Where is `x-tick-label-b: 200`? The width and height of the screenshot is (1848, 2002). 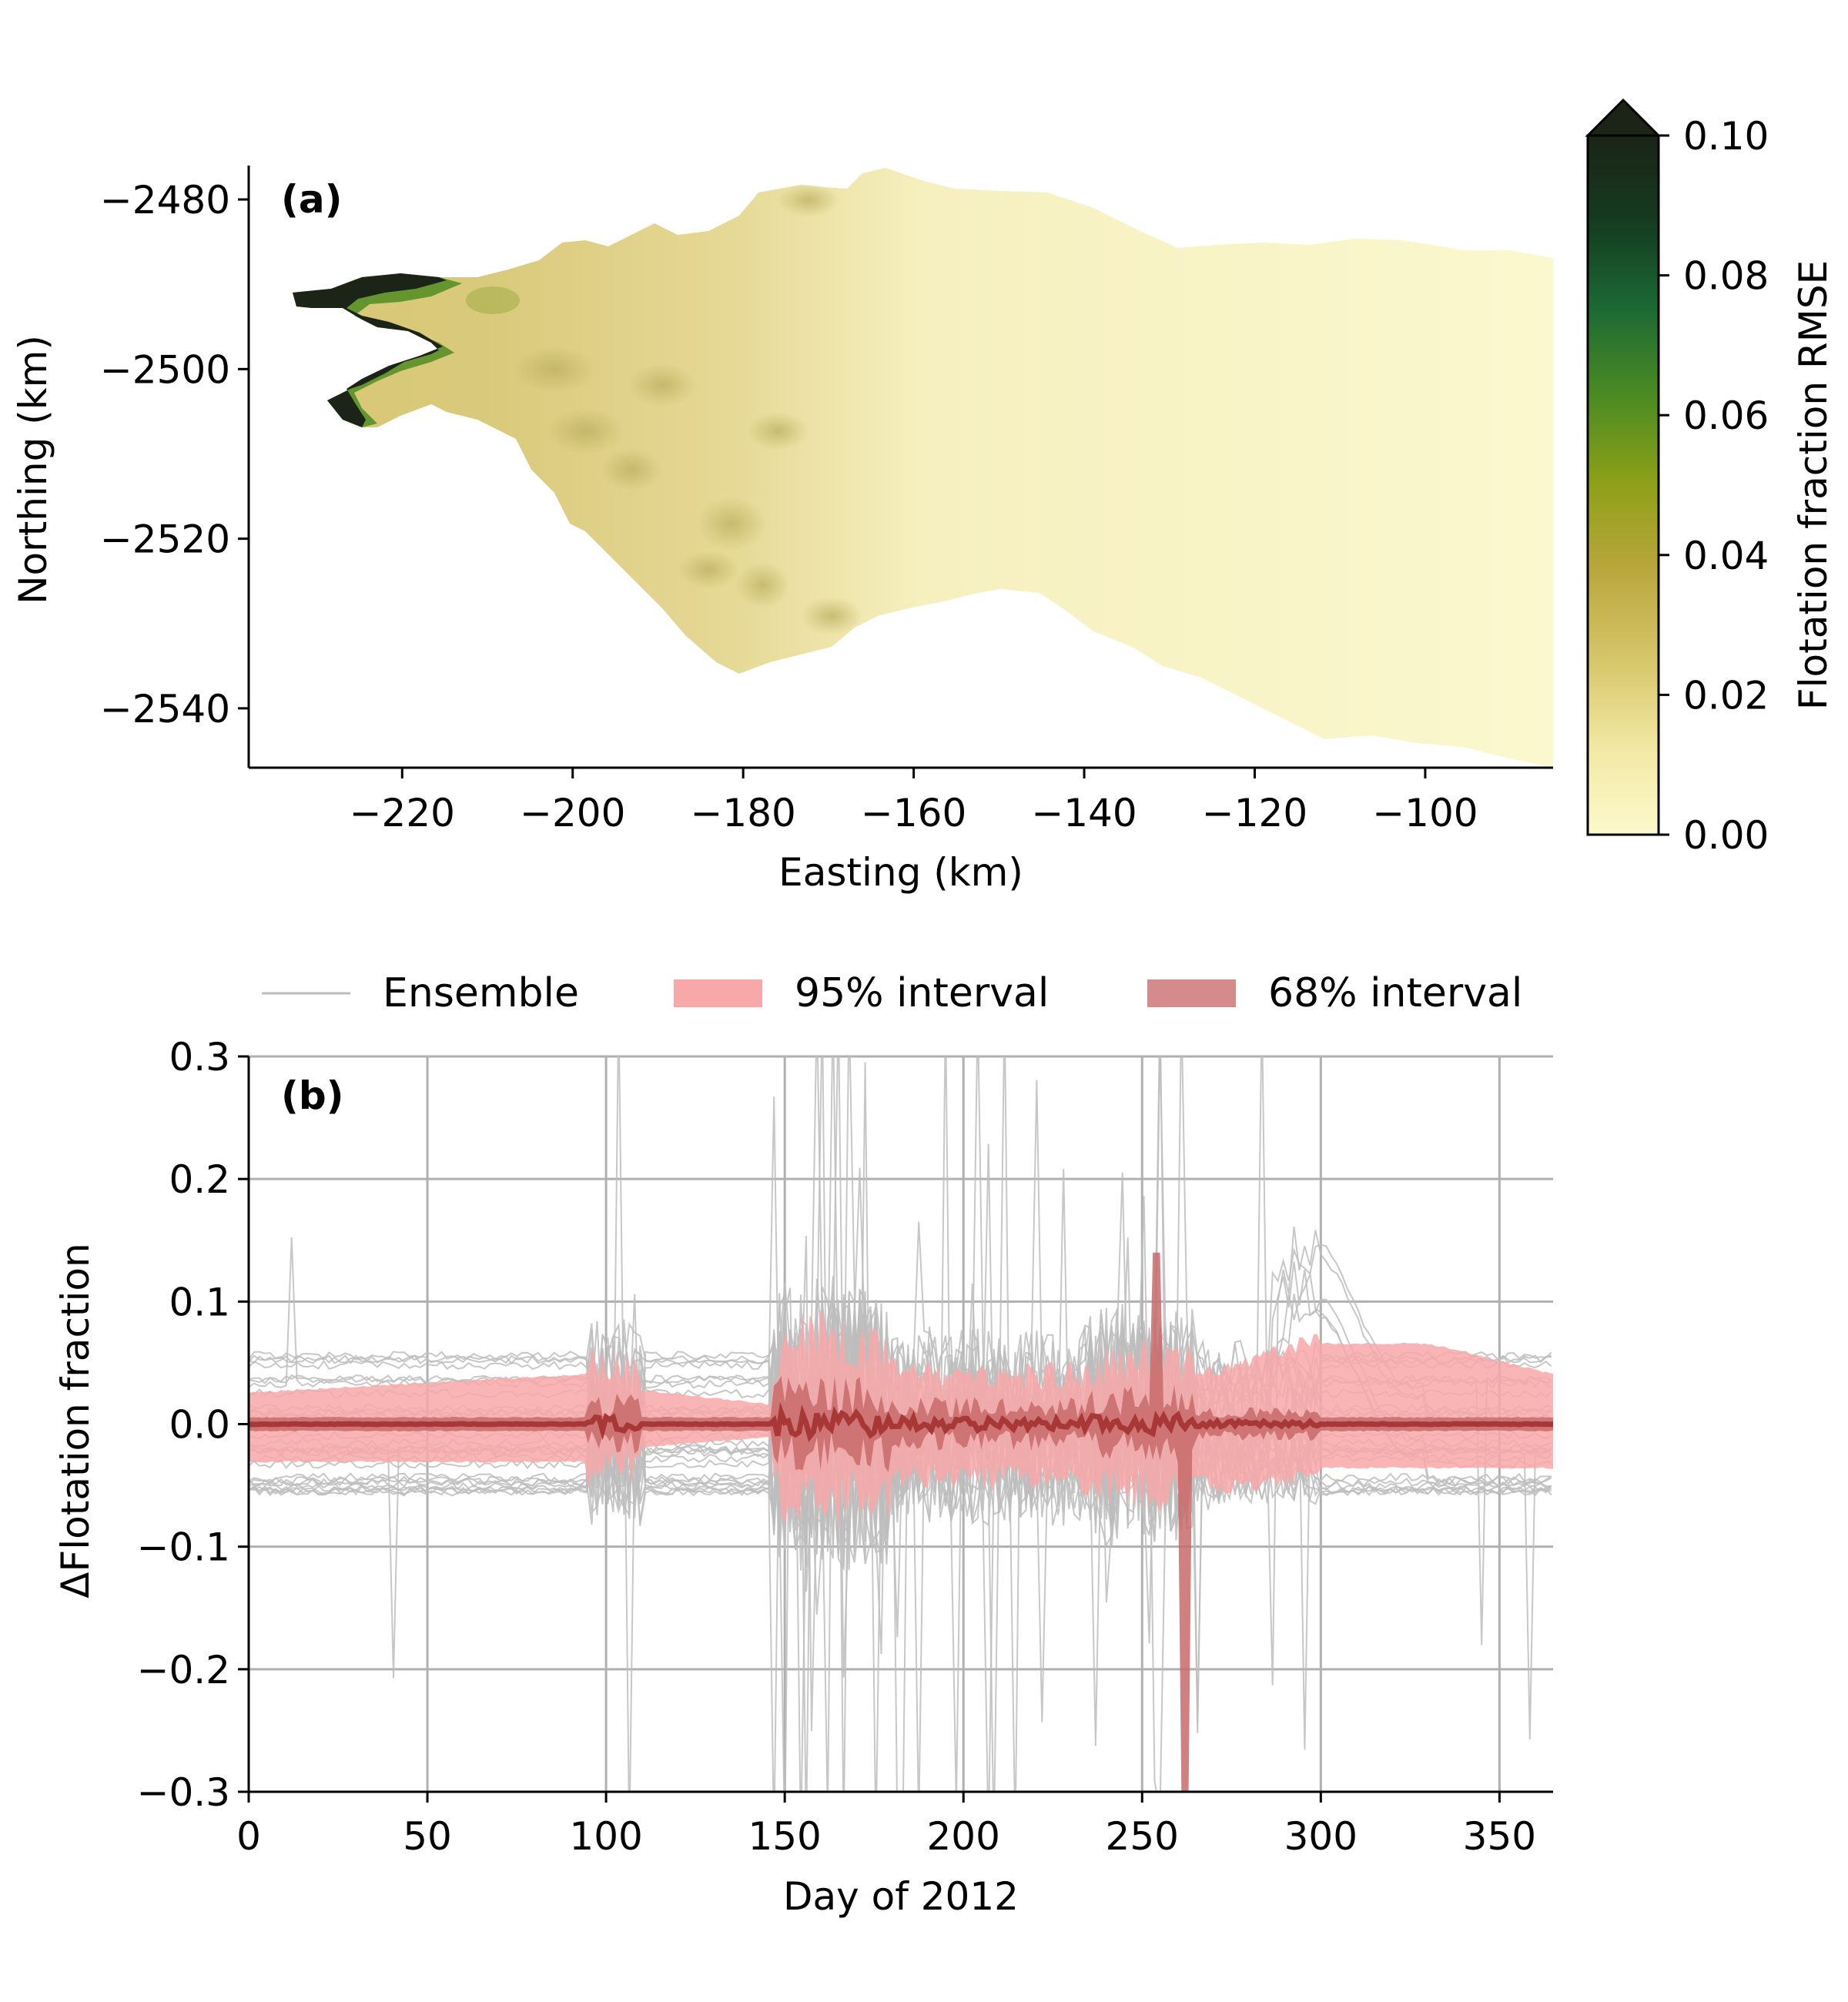 x-tick-label-b: 200 is located at coordinates (963, 1836).